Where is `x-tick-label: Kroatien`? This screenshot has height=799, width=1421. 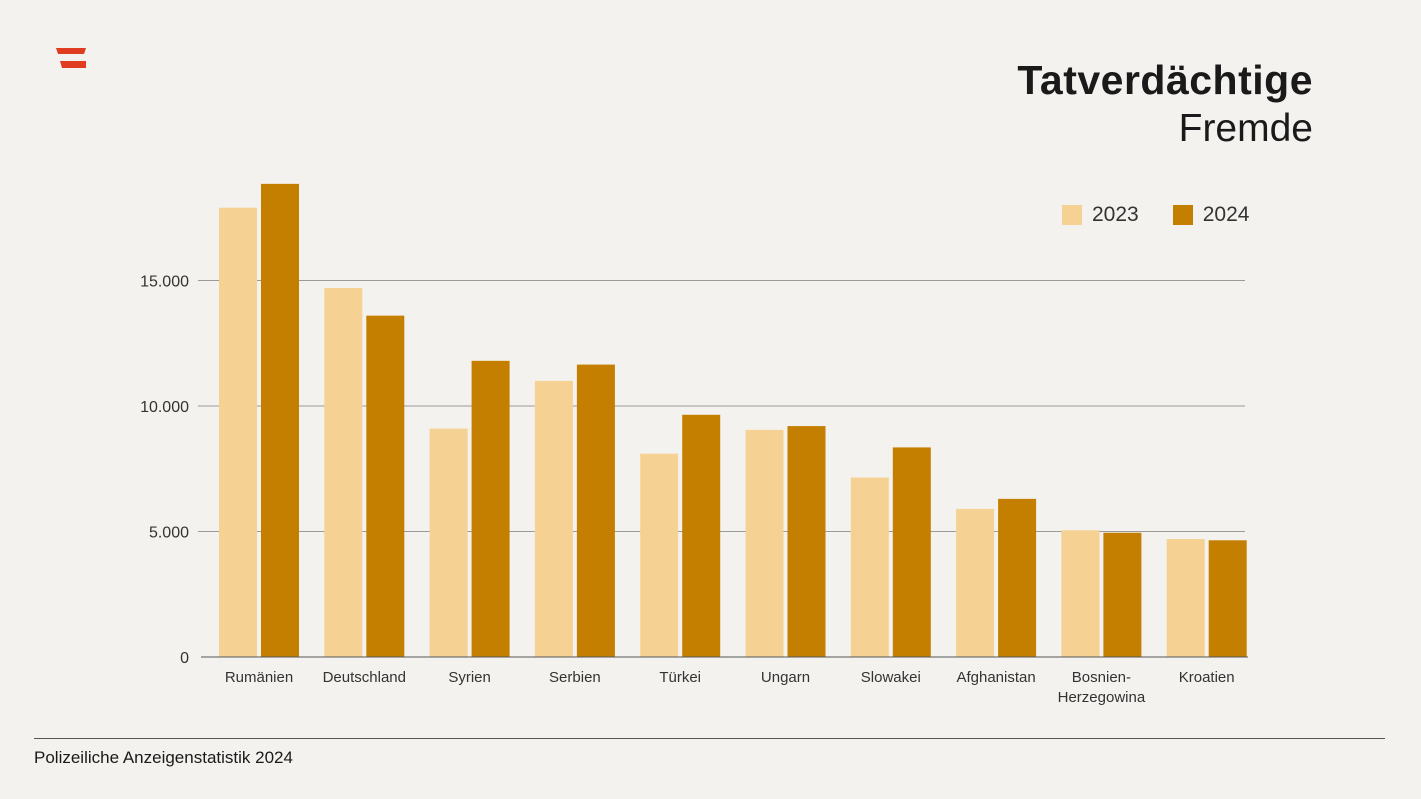 x-tick-label: Kroatien is located at coordinates (1207, 677).